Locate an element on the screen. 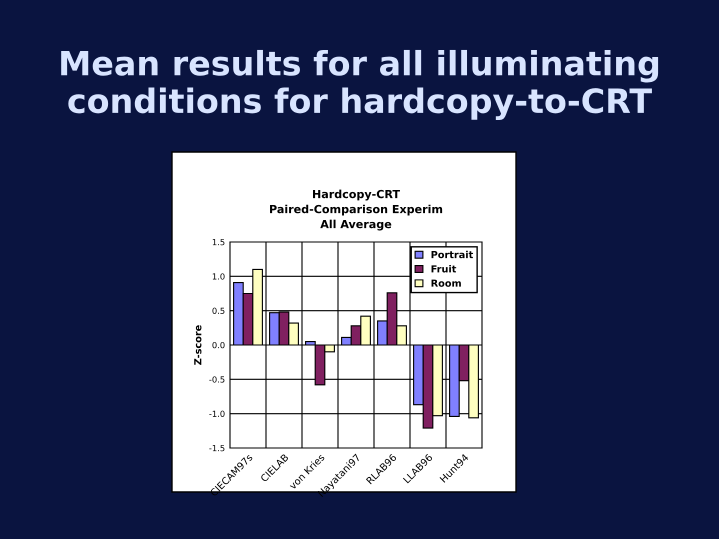 This screenshot has height=539, width=719. y-axis-title: Z-score is located at coordinates (198, 345).